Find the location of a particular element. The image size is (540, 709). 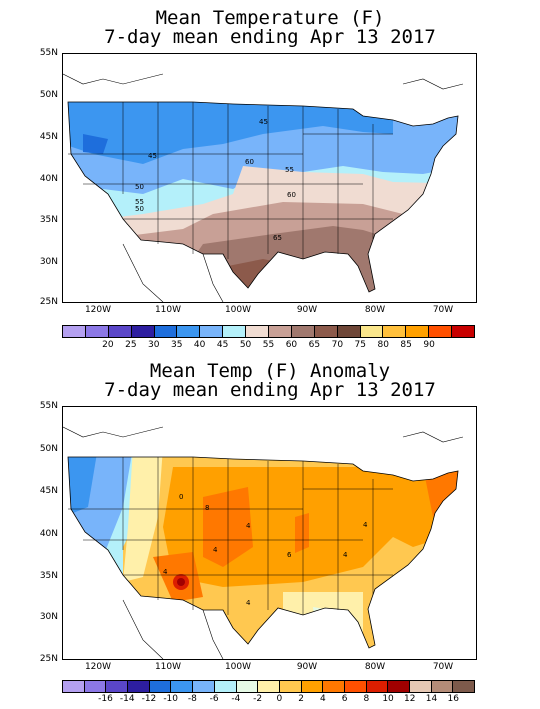

legend-label: -2 is located at coordinates (258, 699).